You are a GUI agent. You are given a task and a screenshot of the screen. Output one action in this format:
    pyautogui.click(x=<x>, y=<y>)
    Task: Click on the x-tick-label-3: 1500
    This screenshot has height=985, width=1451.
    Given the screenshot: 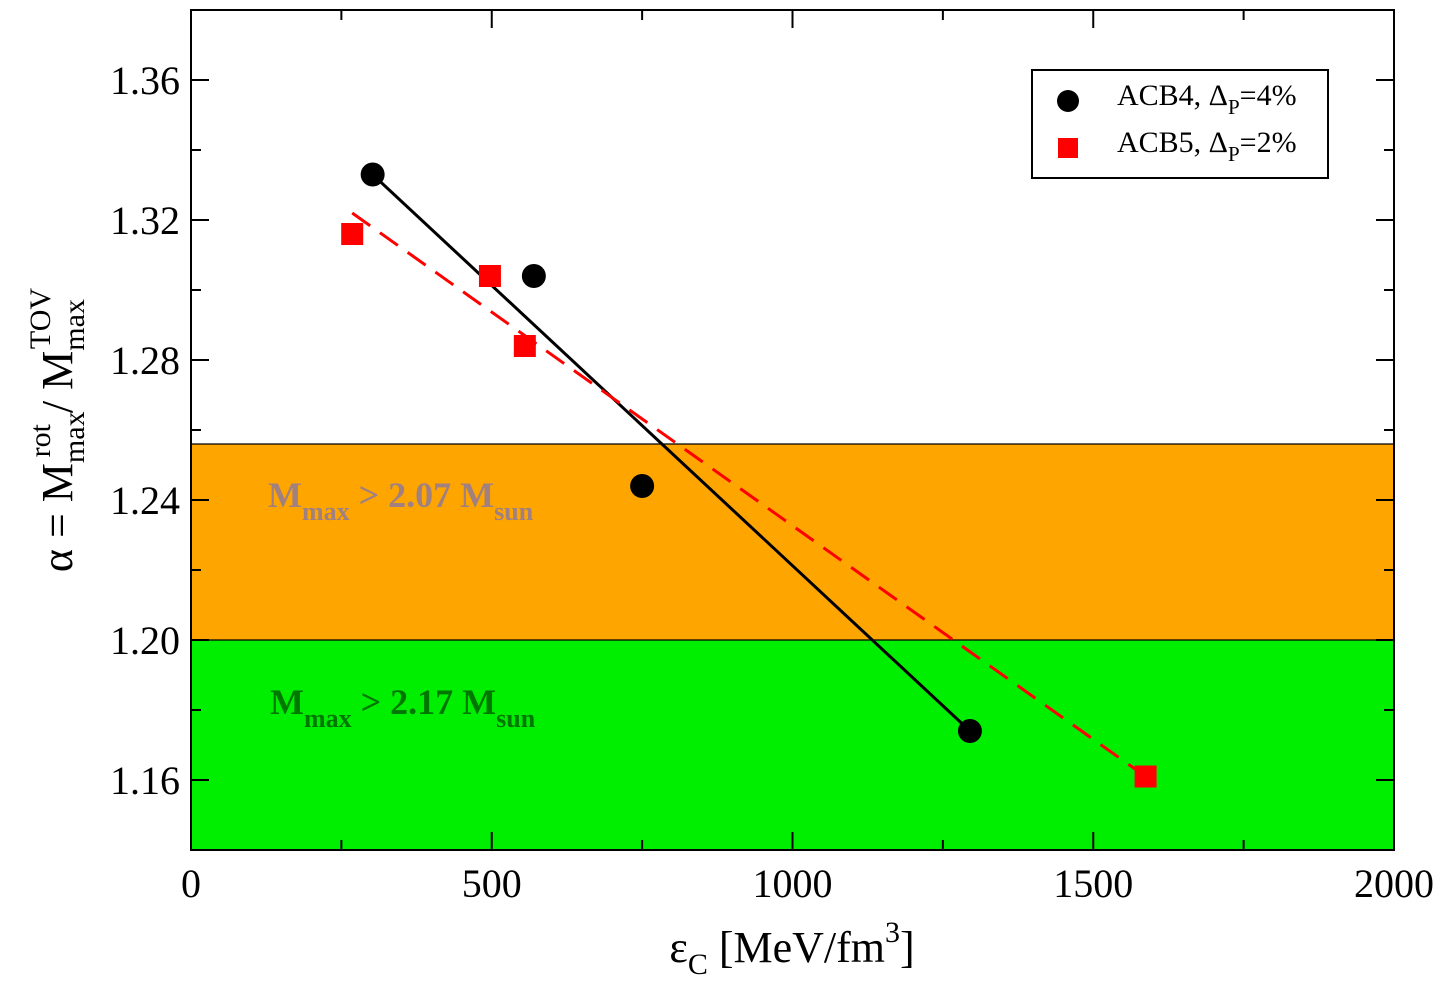 What is the action you would take?
    pyautogui.click(x=1093, y=883)
    